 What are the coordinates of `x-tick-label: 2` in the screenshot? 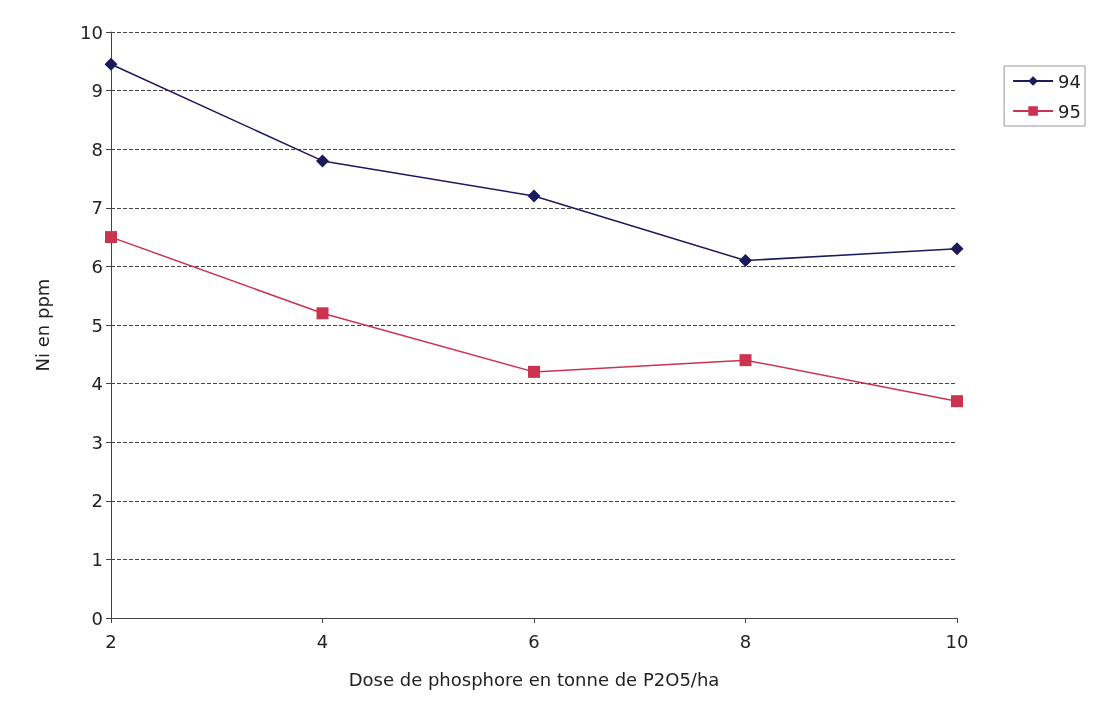 It's located at (111, 641).